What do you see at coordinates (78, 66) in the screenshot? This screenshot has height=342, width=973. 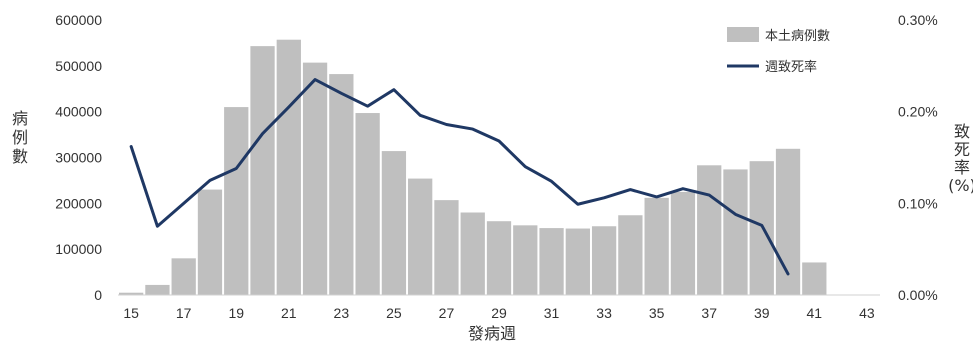 I see `y-tick-label: 500000` at bounding box center [78, 66].